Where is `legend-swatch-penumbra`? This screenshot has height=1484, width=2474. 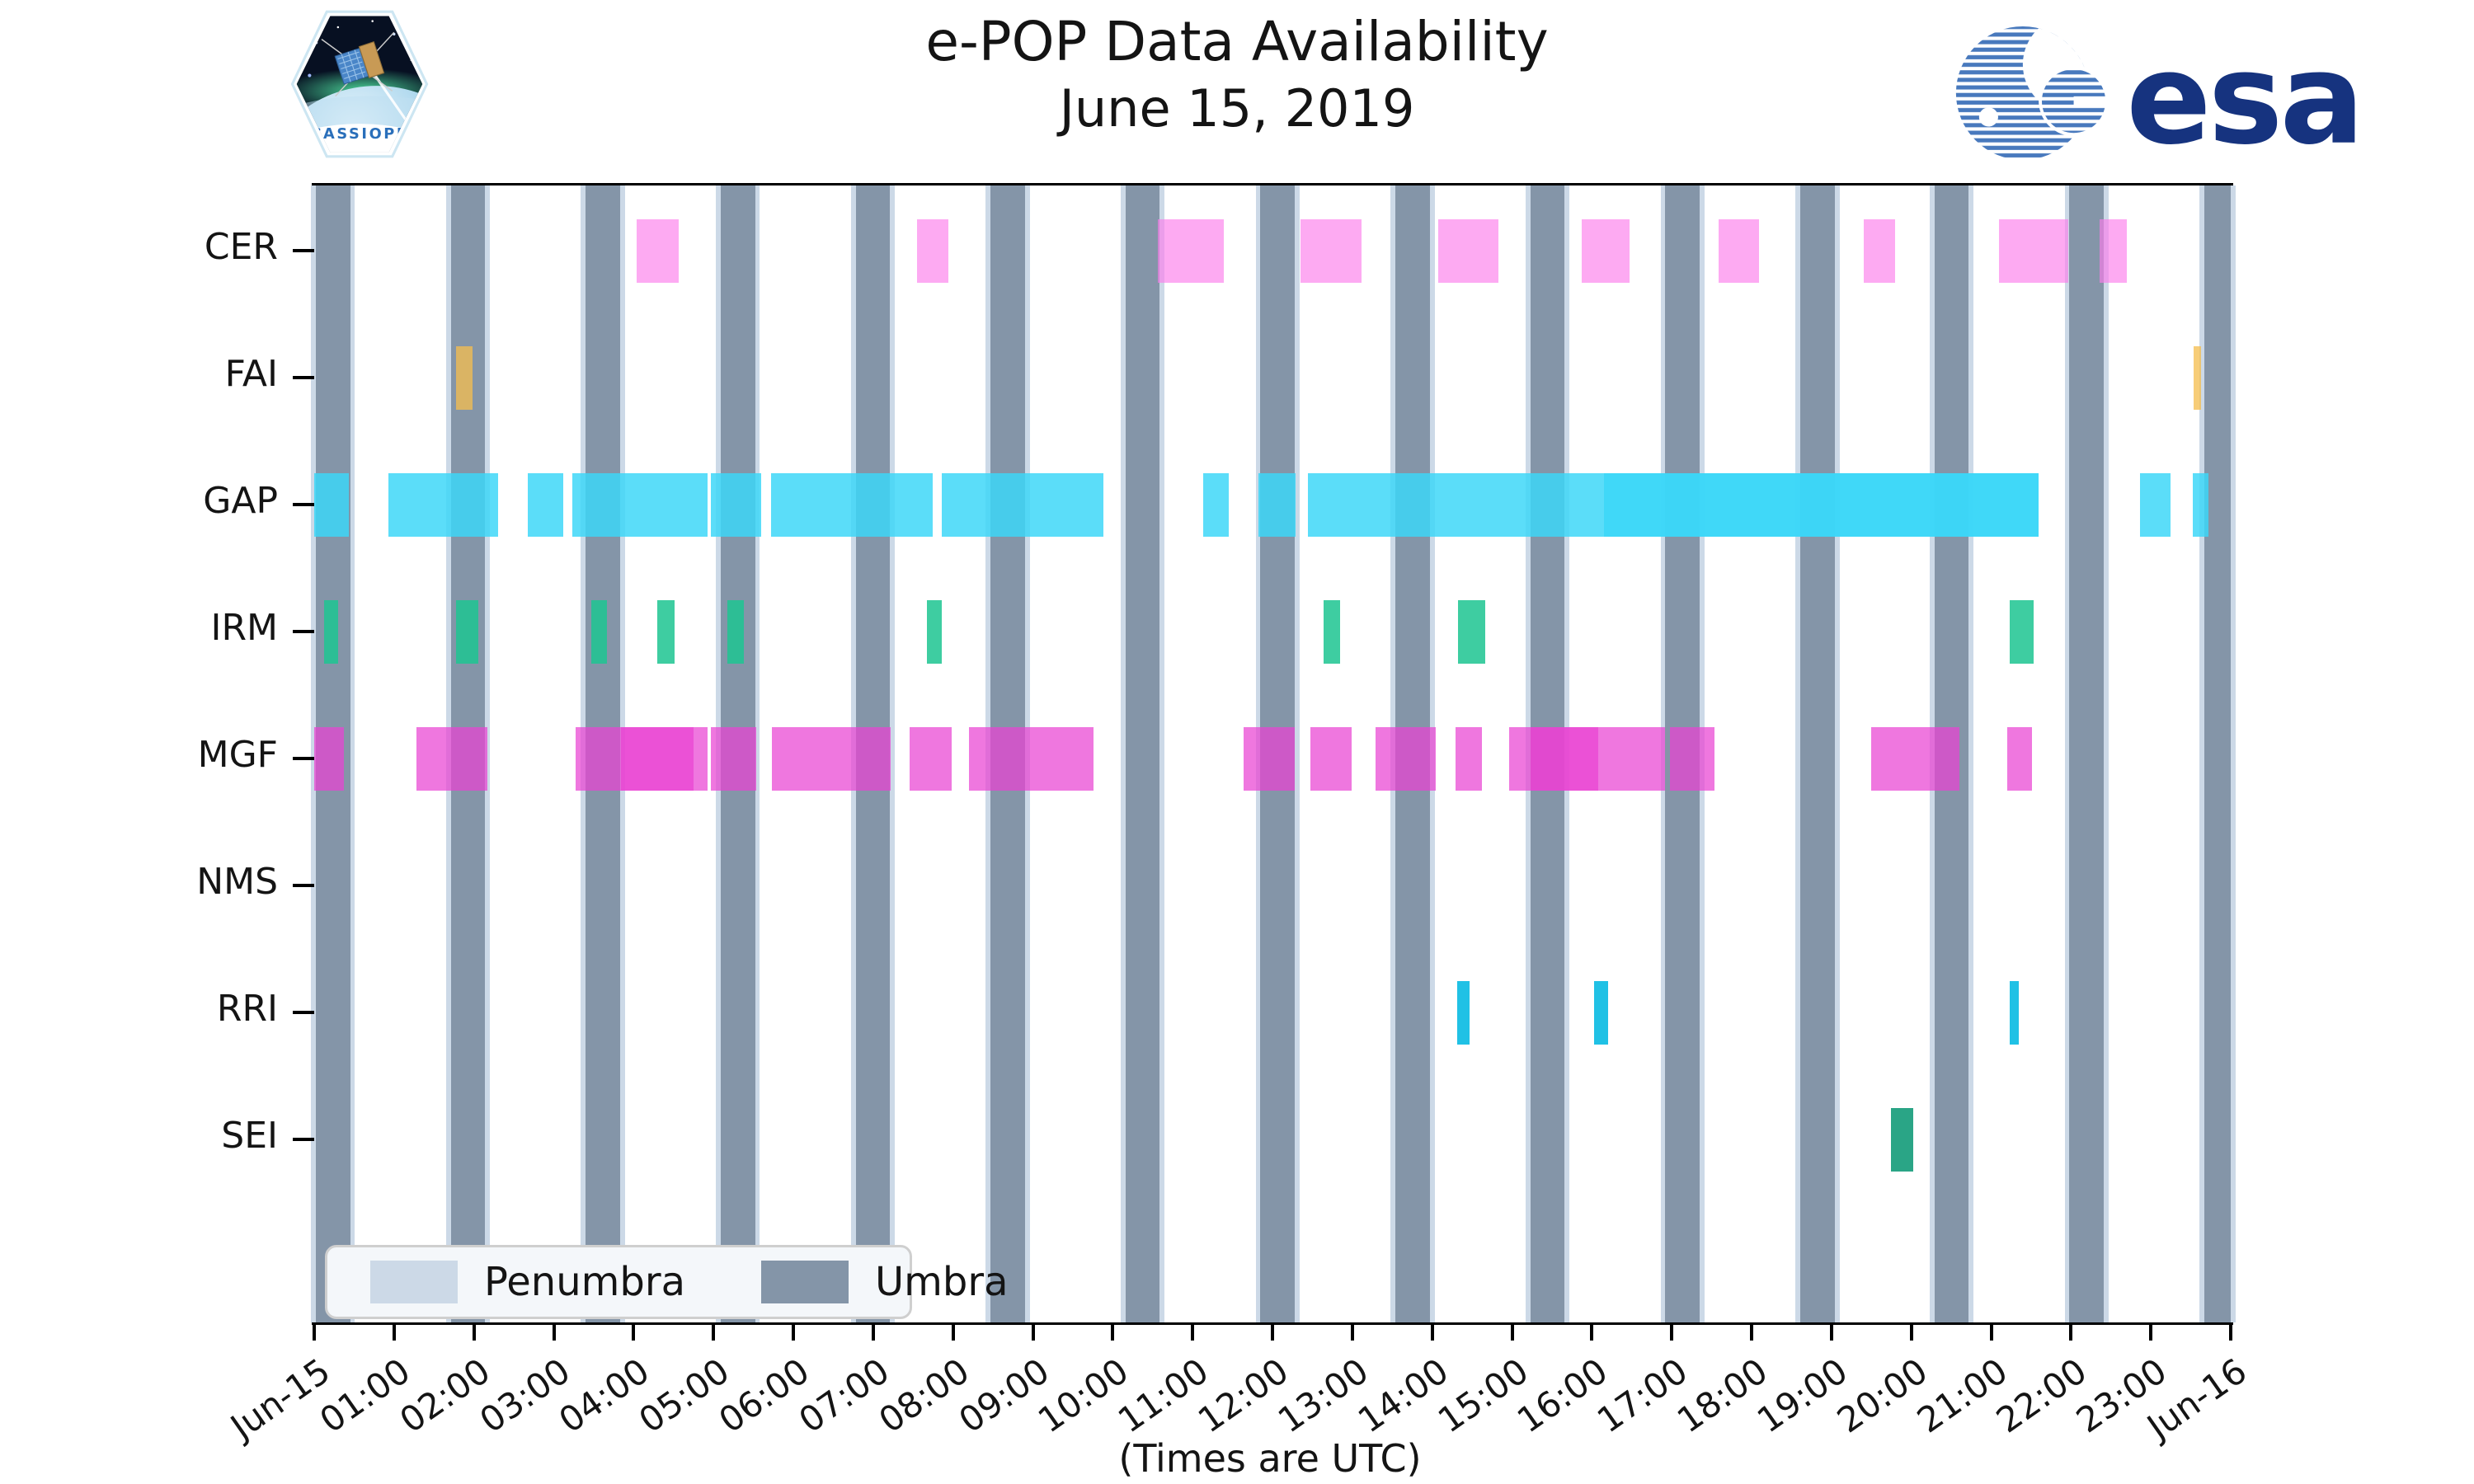 legend-swatch-penumbra is located at coordinates (414, 1282).